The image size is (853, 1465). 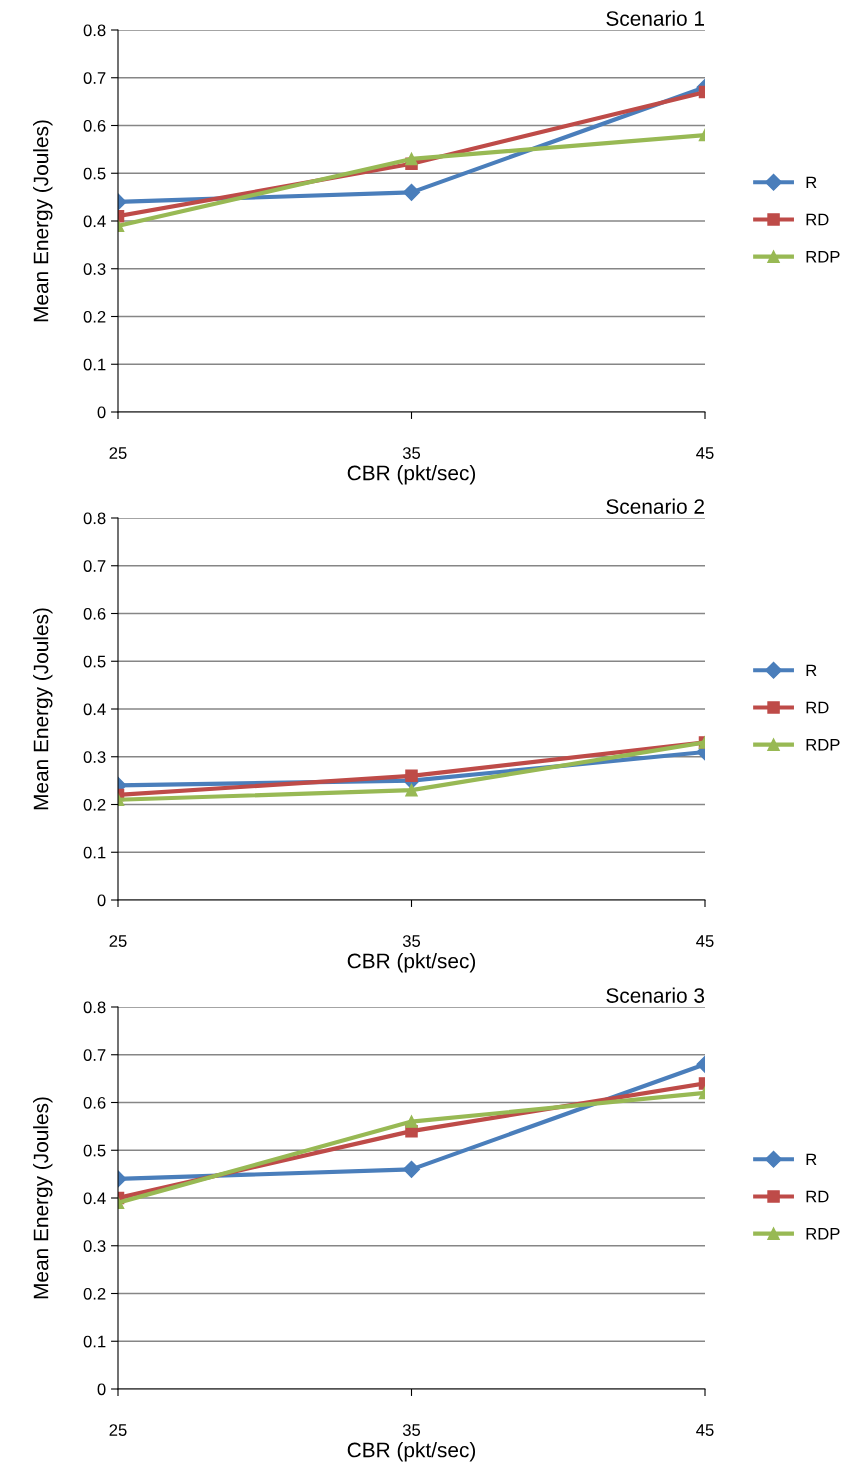 I want to click on chart-title: Scenario 1, so click(x=655, y=18).